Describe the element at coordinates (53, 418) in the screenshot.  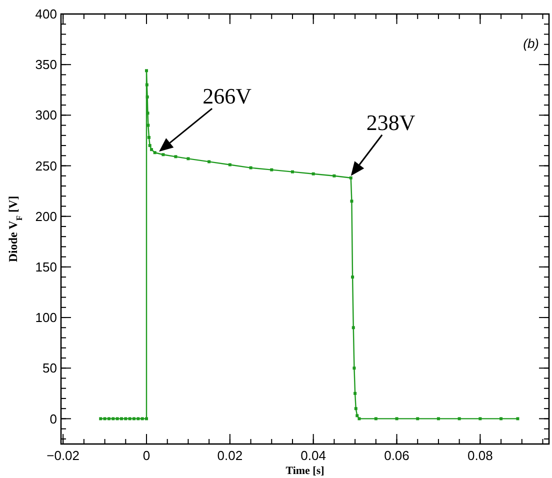
I see `y-tick-label: 0` at that location.